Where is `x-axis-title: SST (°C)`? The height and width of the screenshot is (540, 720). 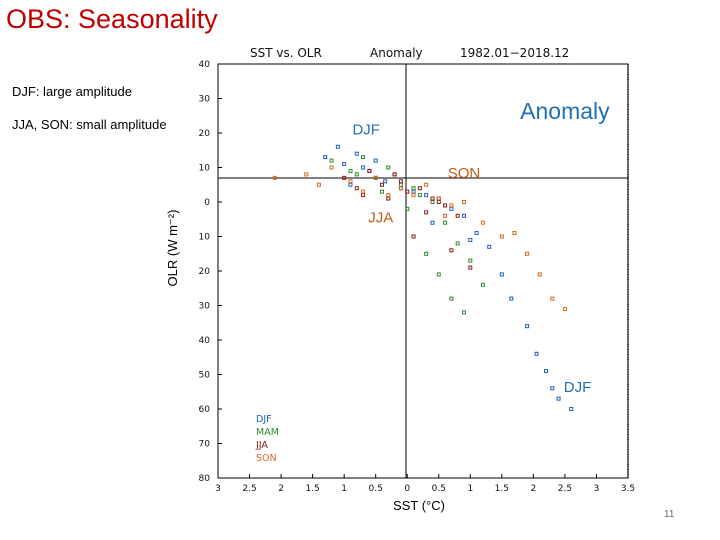
x-axis-title: SST (°C) is located at coordinates (419, 505).